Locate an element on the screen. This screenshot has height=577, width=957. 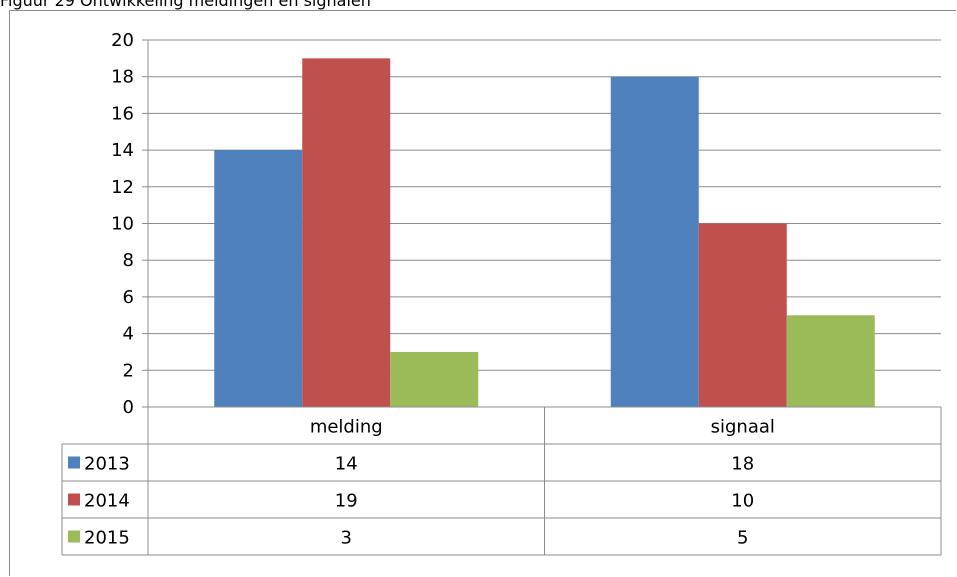
legend-label: 2013 is located at coordinates (107, 464).